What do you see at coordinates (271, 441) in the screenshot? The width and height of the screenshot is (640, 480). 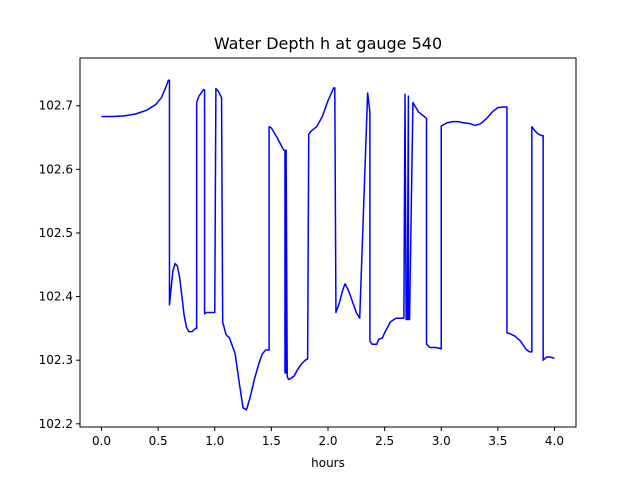 I see `x-tick-label: 1.5` at bounding box center [271, 441].